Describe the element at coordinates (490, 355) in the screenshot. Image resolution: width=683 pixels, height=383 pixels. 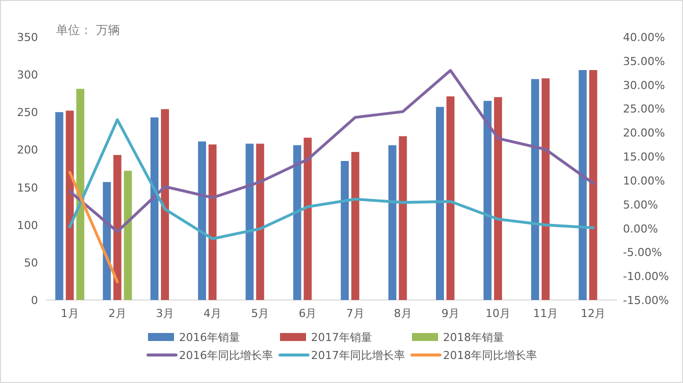
I see `legend-label: 2018年同比增长率` at that location.